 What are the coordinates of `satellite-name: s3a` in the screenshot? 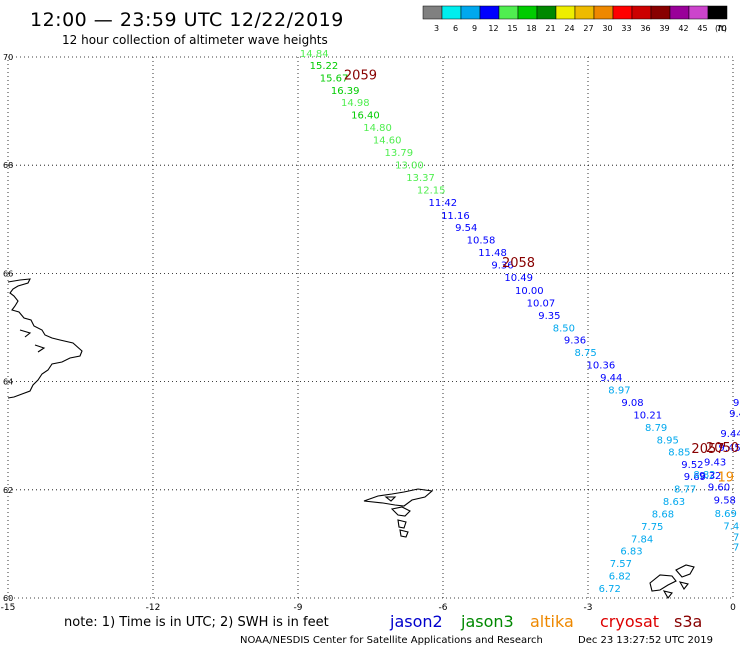 It's located at (688, 621).